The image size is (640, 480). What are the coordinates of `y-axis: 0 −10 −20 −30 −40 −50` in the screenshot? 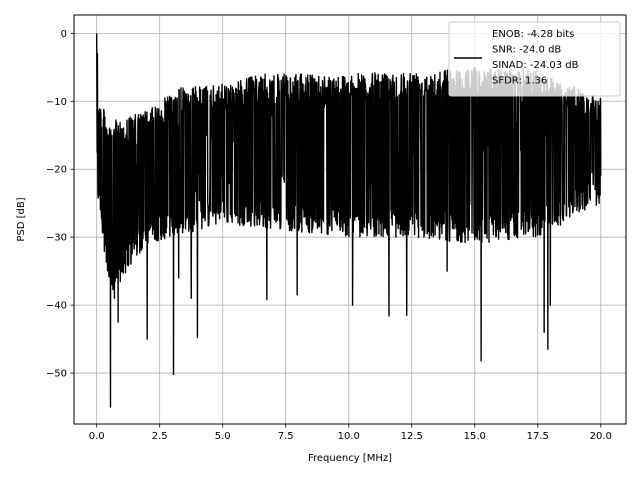 It's located at (60, 204).